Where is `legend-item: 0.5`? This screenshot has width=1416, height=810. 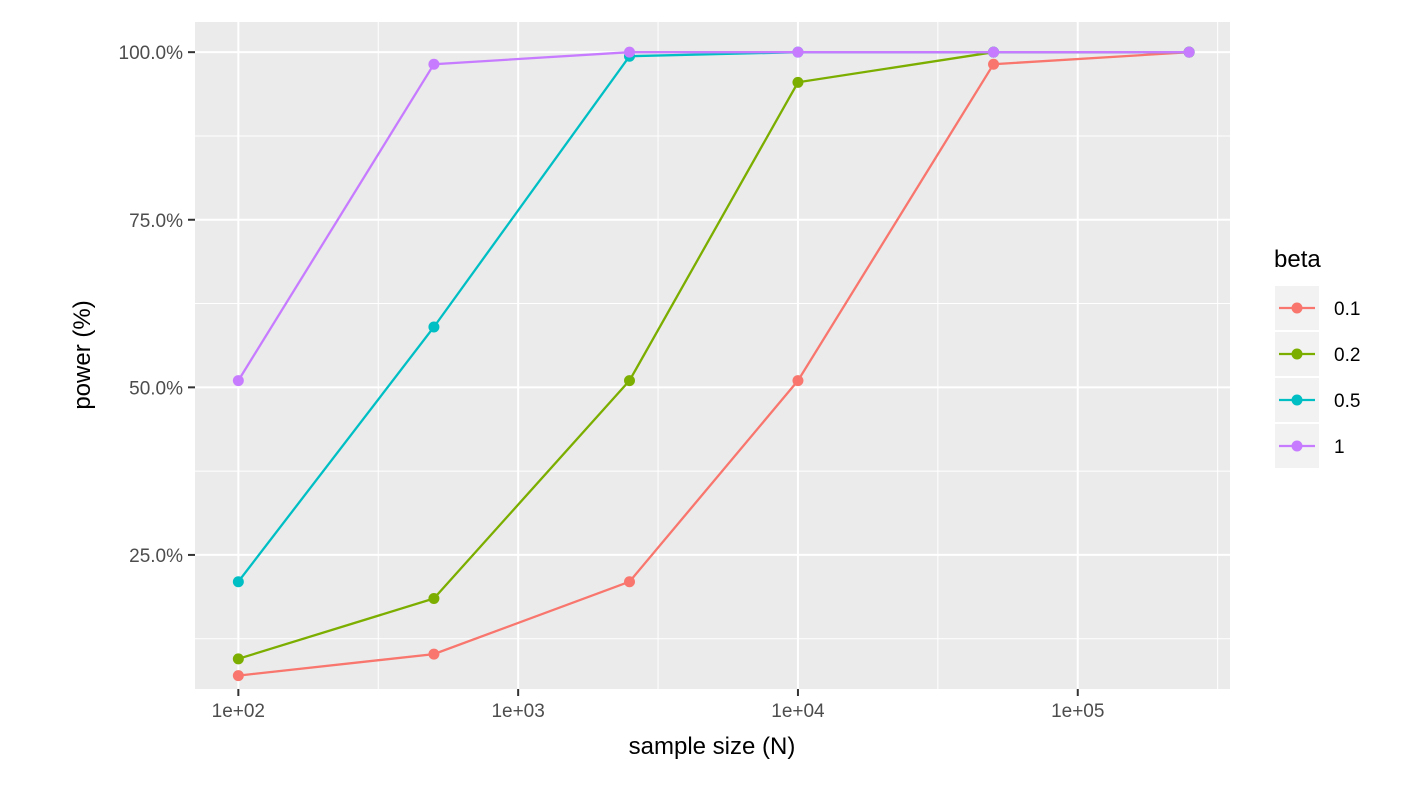
legend-item: 0.5 is located at coordinates (1317, 400).